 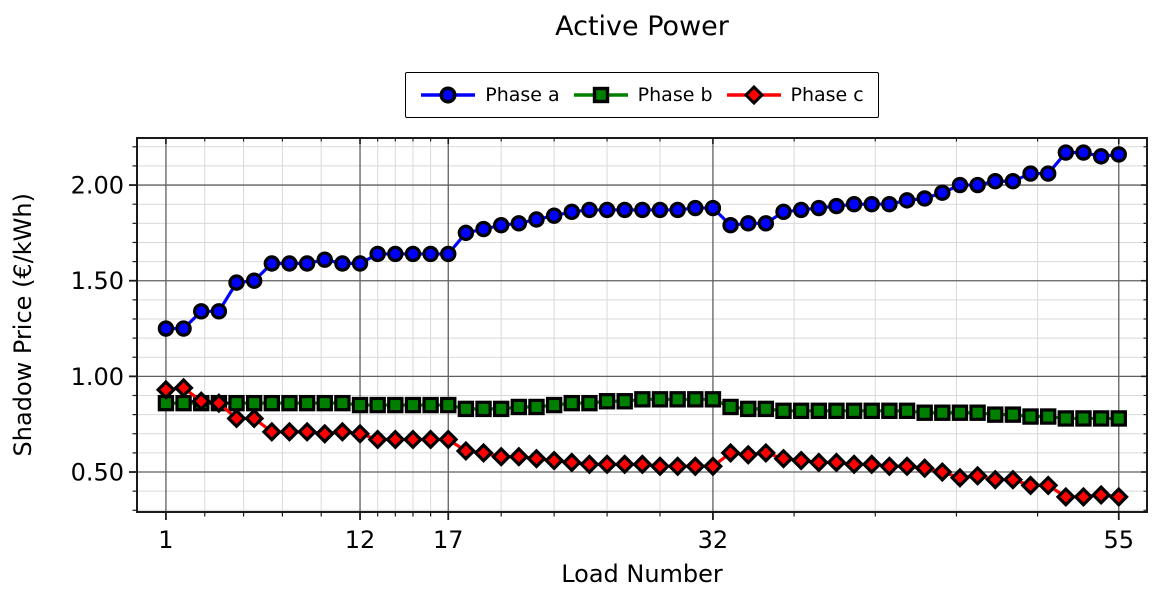 What do you see at coordinates (97, 186) in the screenshot?
I see `y-tick-label: 2.00` at bounding box center [97, 186].